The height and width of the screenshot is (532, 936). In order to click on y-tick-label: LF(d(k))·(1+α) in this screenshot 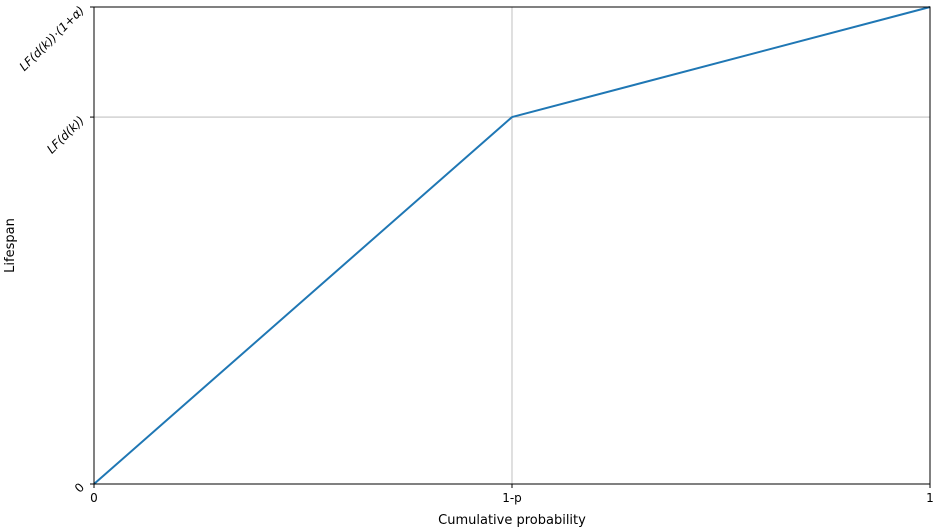, I will do `click(52, 38)`.